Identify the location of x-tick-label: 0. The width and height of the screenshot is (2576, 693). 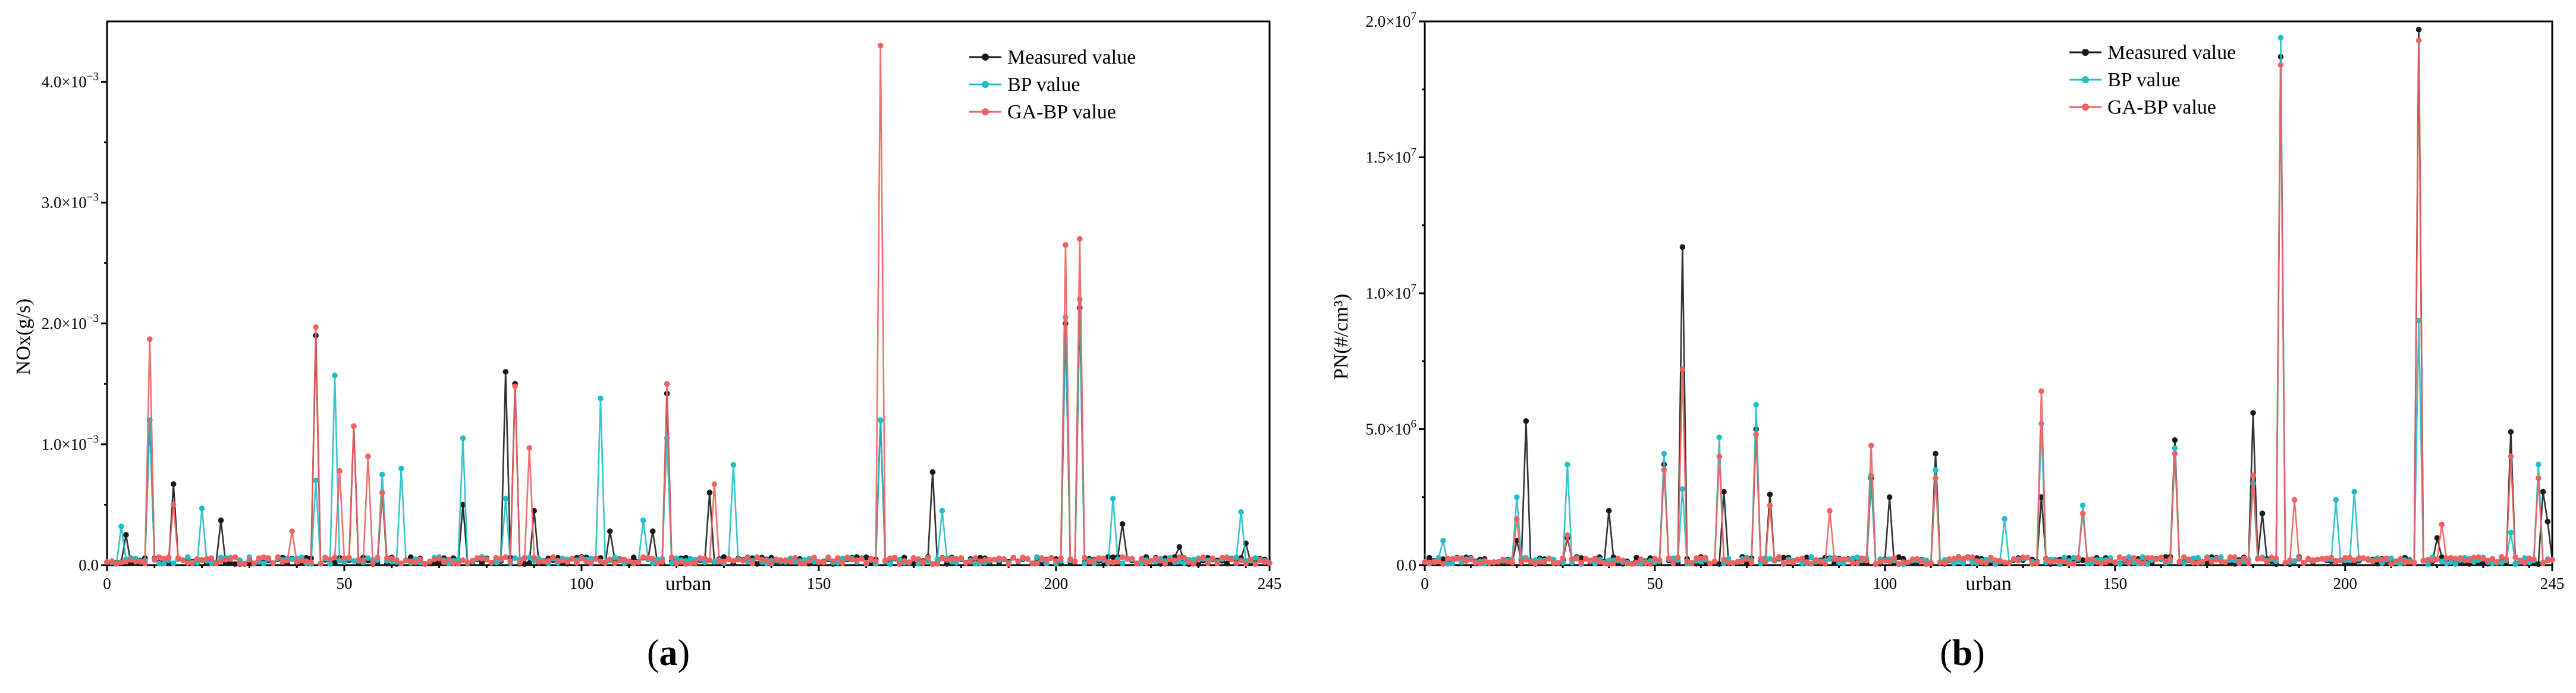
(107, 583).